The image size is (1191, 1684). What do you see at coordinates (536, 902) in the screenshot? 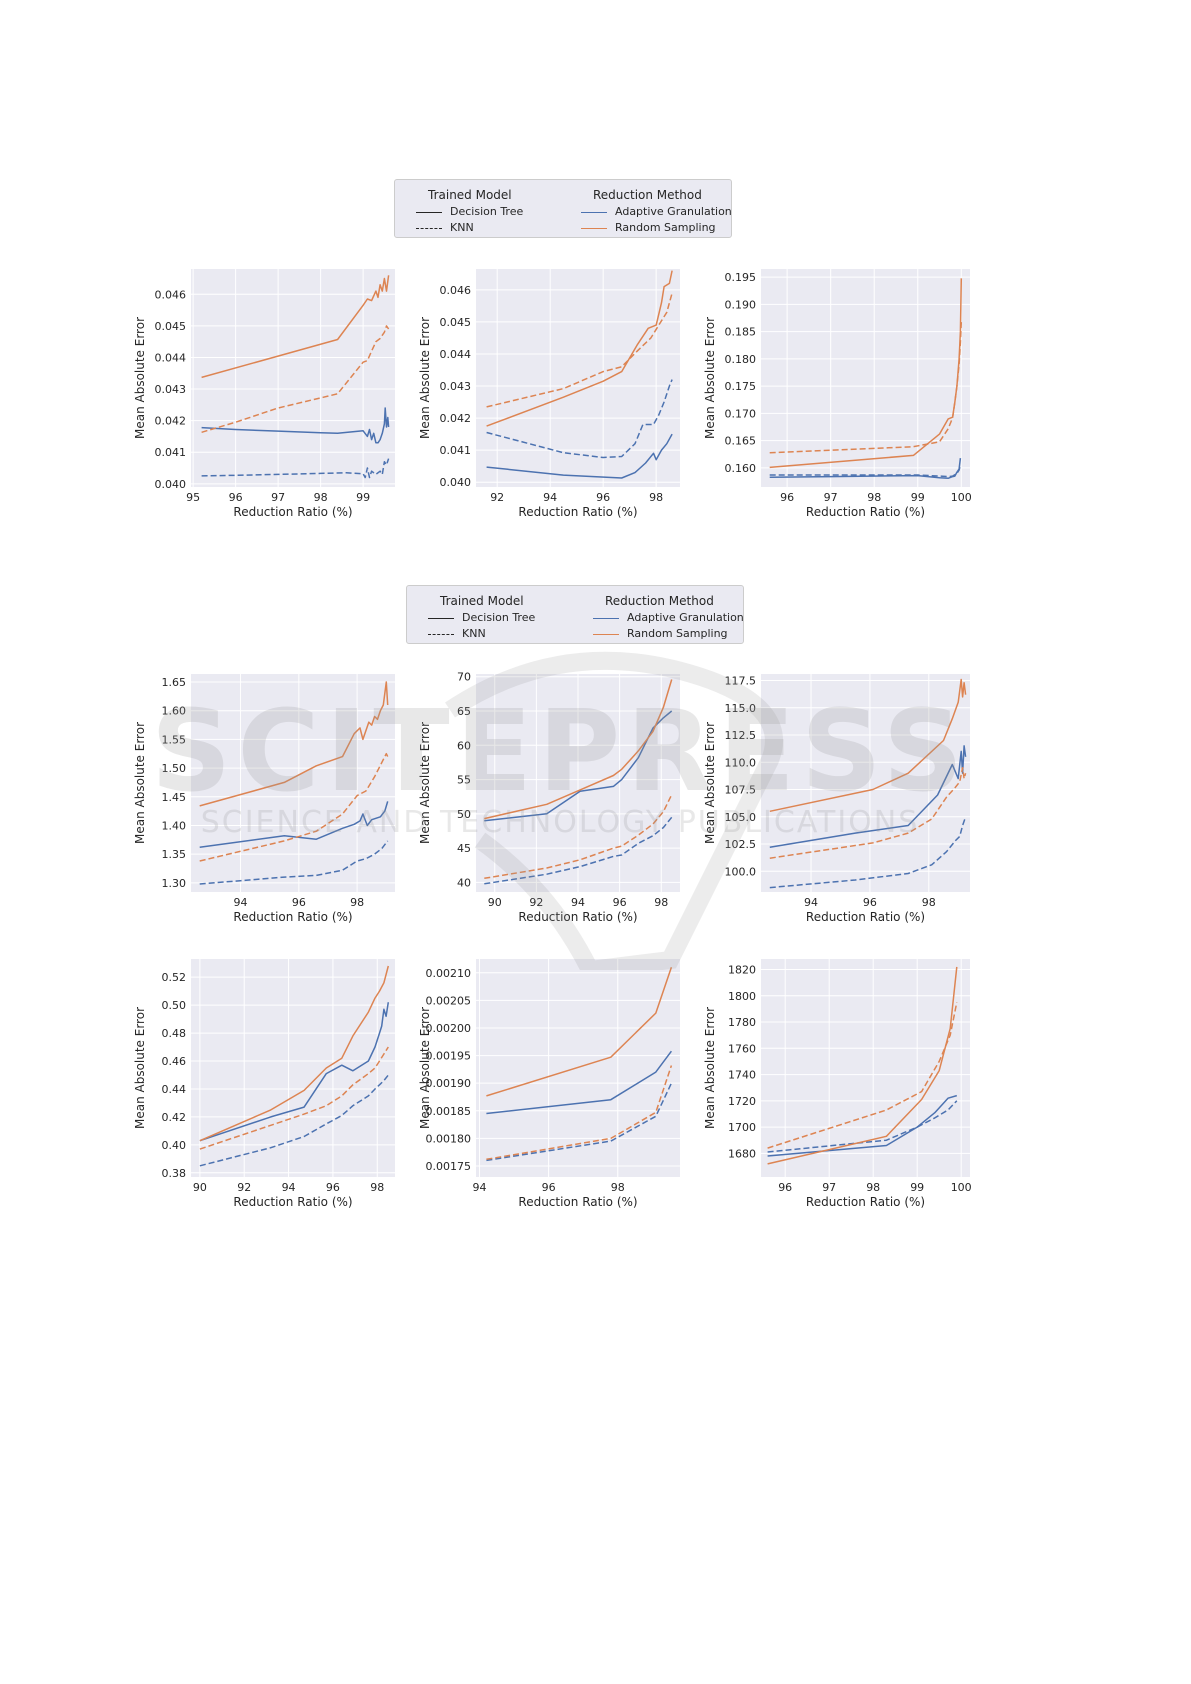
I see `x-tick-label: 92` at bounding box center [536, 902].